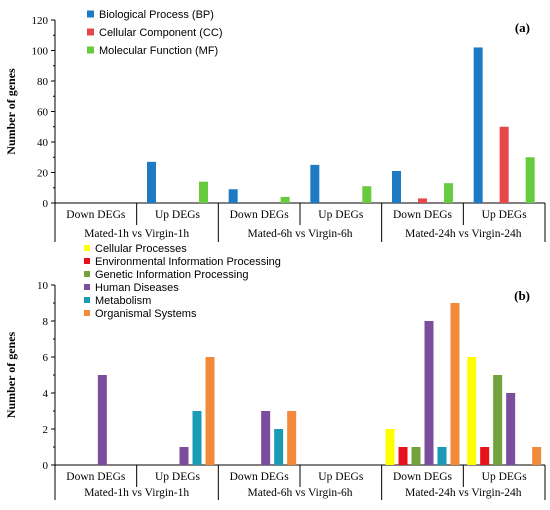  Describe the element at coordinates (43, 174) in the screenshot. I see `y-tick-label: 20` at that location.